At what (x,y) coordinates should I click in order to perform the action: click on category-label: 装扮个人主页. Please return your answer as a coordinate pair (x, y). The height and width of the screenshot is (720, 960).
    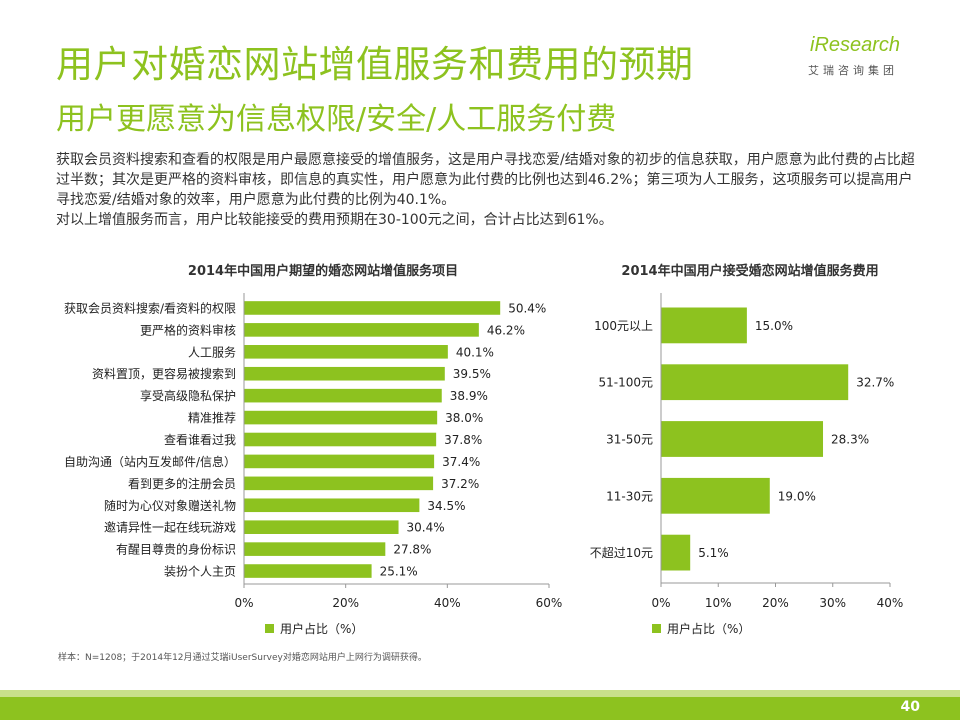
    Looking at the image, I should click on (200, 572).